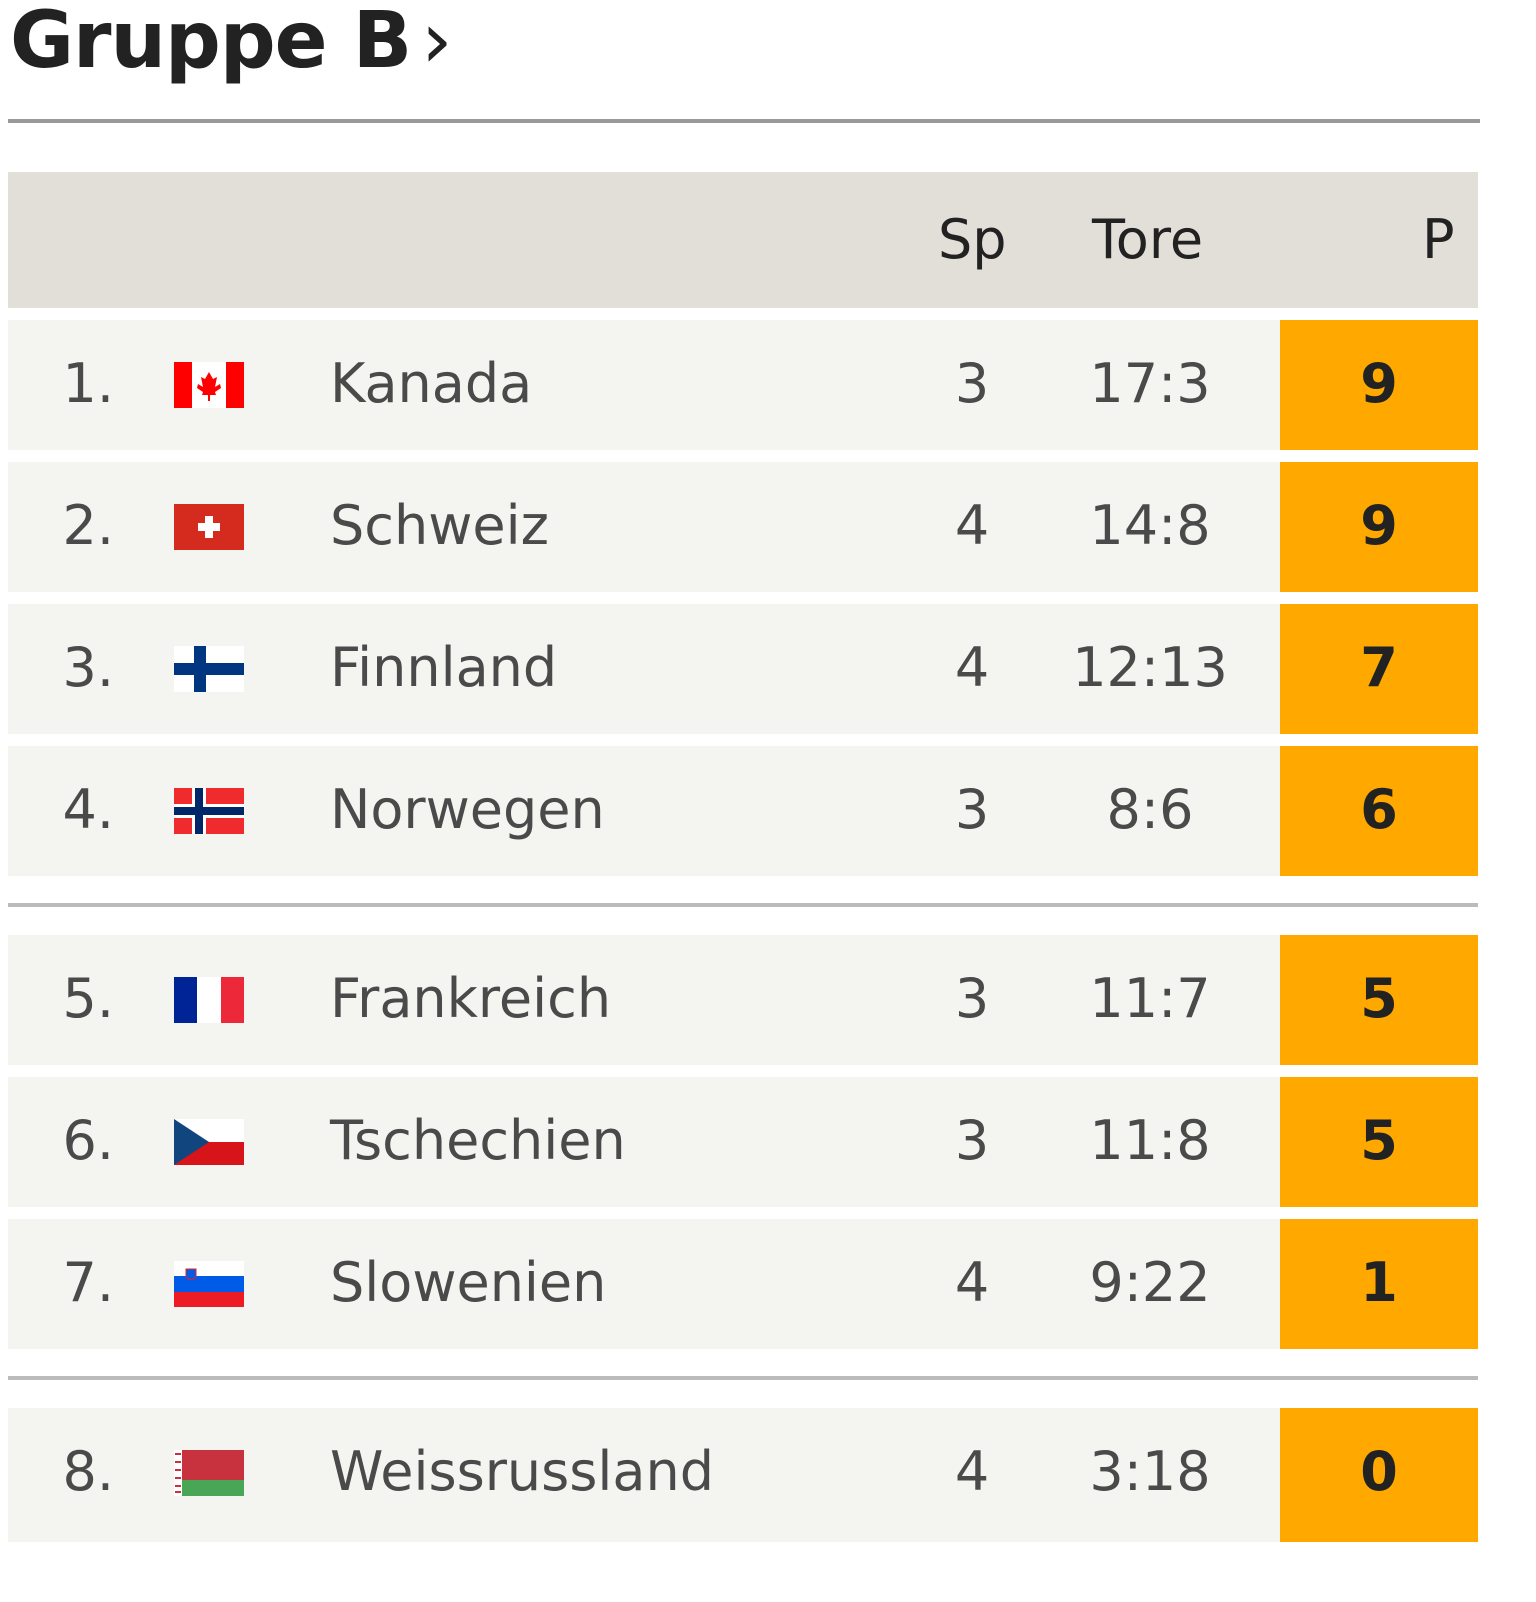 The image size is (1536, 1602). I want to click on goals: 11:8, so click(1150, 1140).